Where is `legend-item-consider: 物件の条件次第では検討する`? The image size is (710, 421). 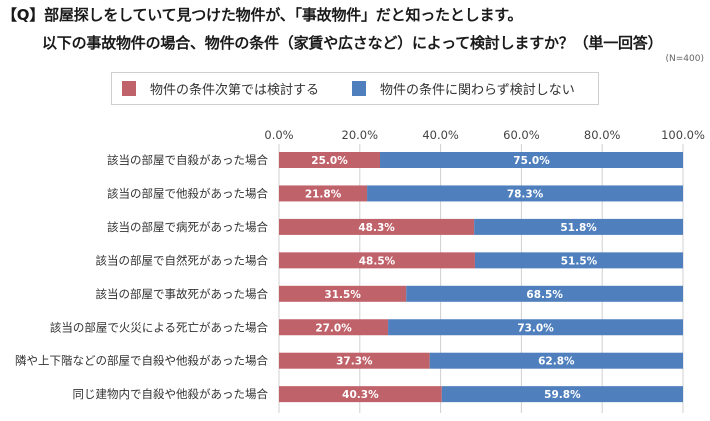 legend-item-consider: 物件の条件次第では検討する is located at coordinates (220, 88).